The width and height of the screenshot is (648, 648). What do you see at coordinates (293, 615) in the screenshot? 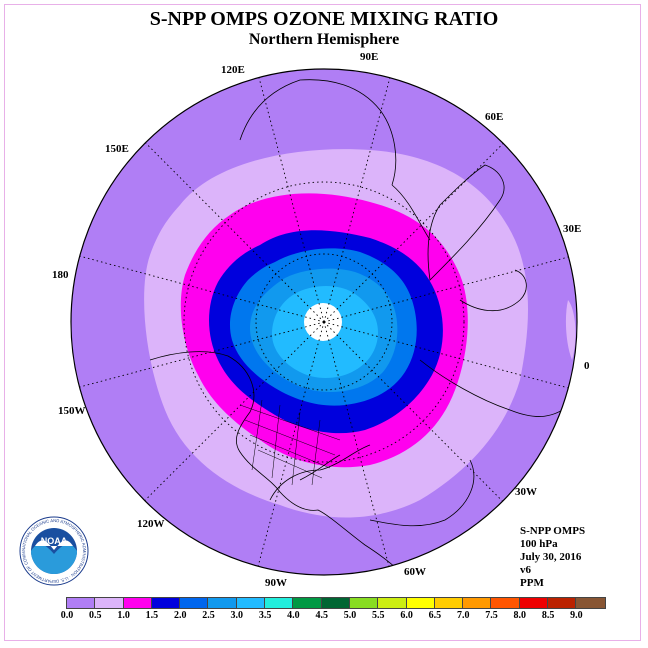
I see `colorbar-tick-label: 4.0` at bounding box center [293, 615].